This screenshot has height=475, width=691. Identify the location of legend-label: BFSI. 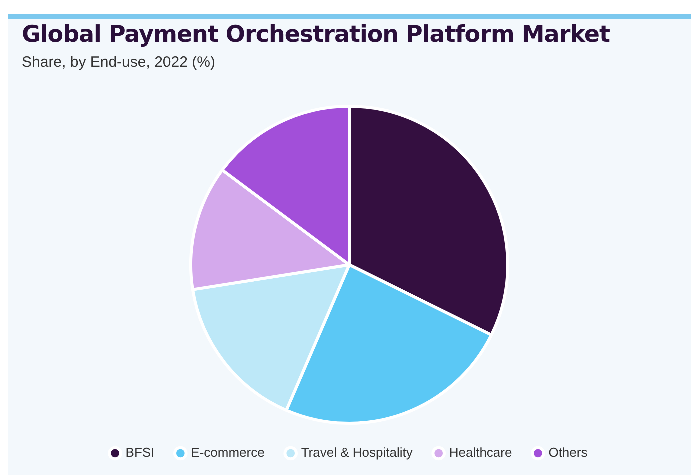
(140, 452).